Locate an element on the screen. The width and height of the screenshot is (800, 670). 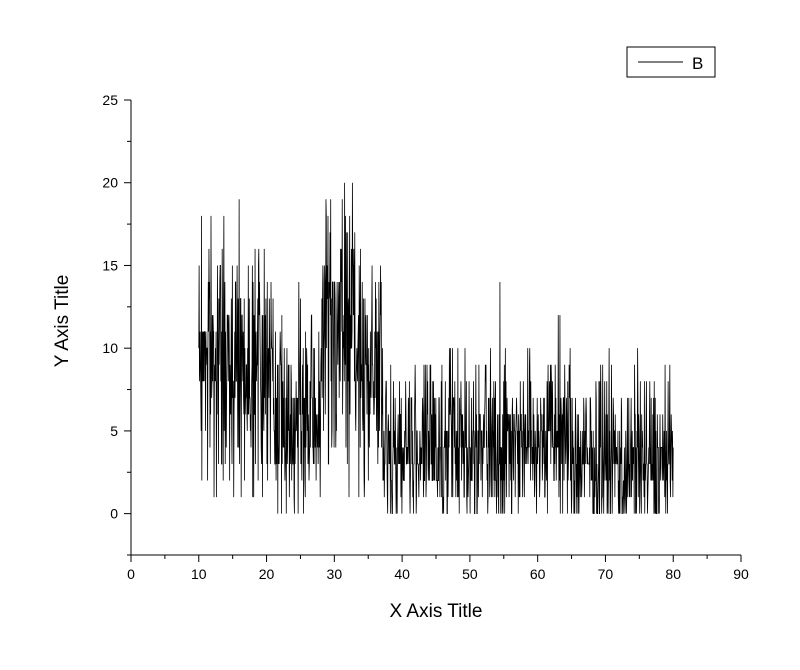
x-tick-label-70: 70 is located at coordinates (606, 574).